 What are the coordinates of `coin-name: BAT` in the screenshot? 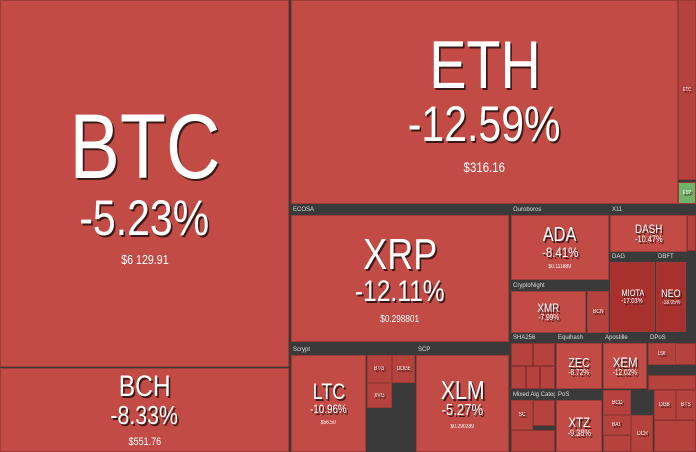 It's located at (617, 425).